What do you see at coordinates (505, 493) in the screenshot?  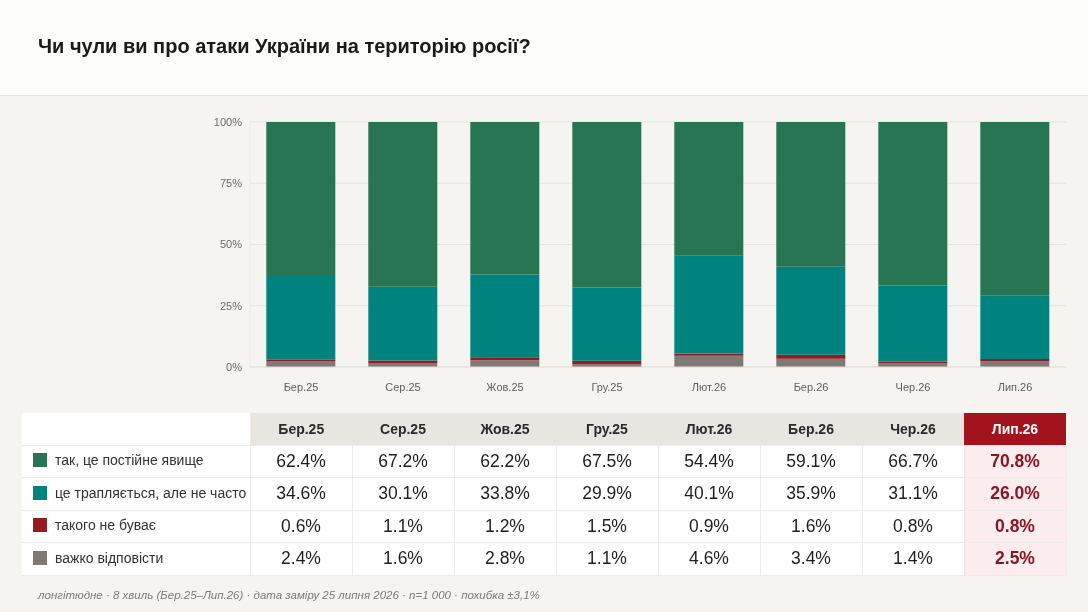 I see `data-label: 33.8%` at bounding box center [505, 493].